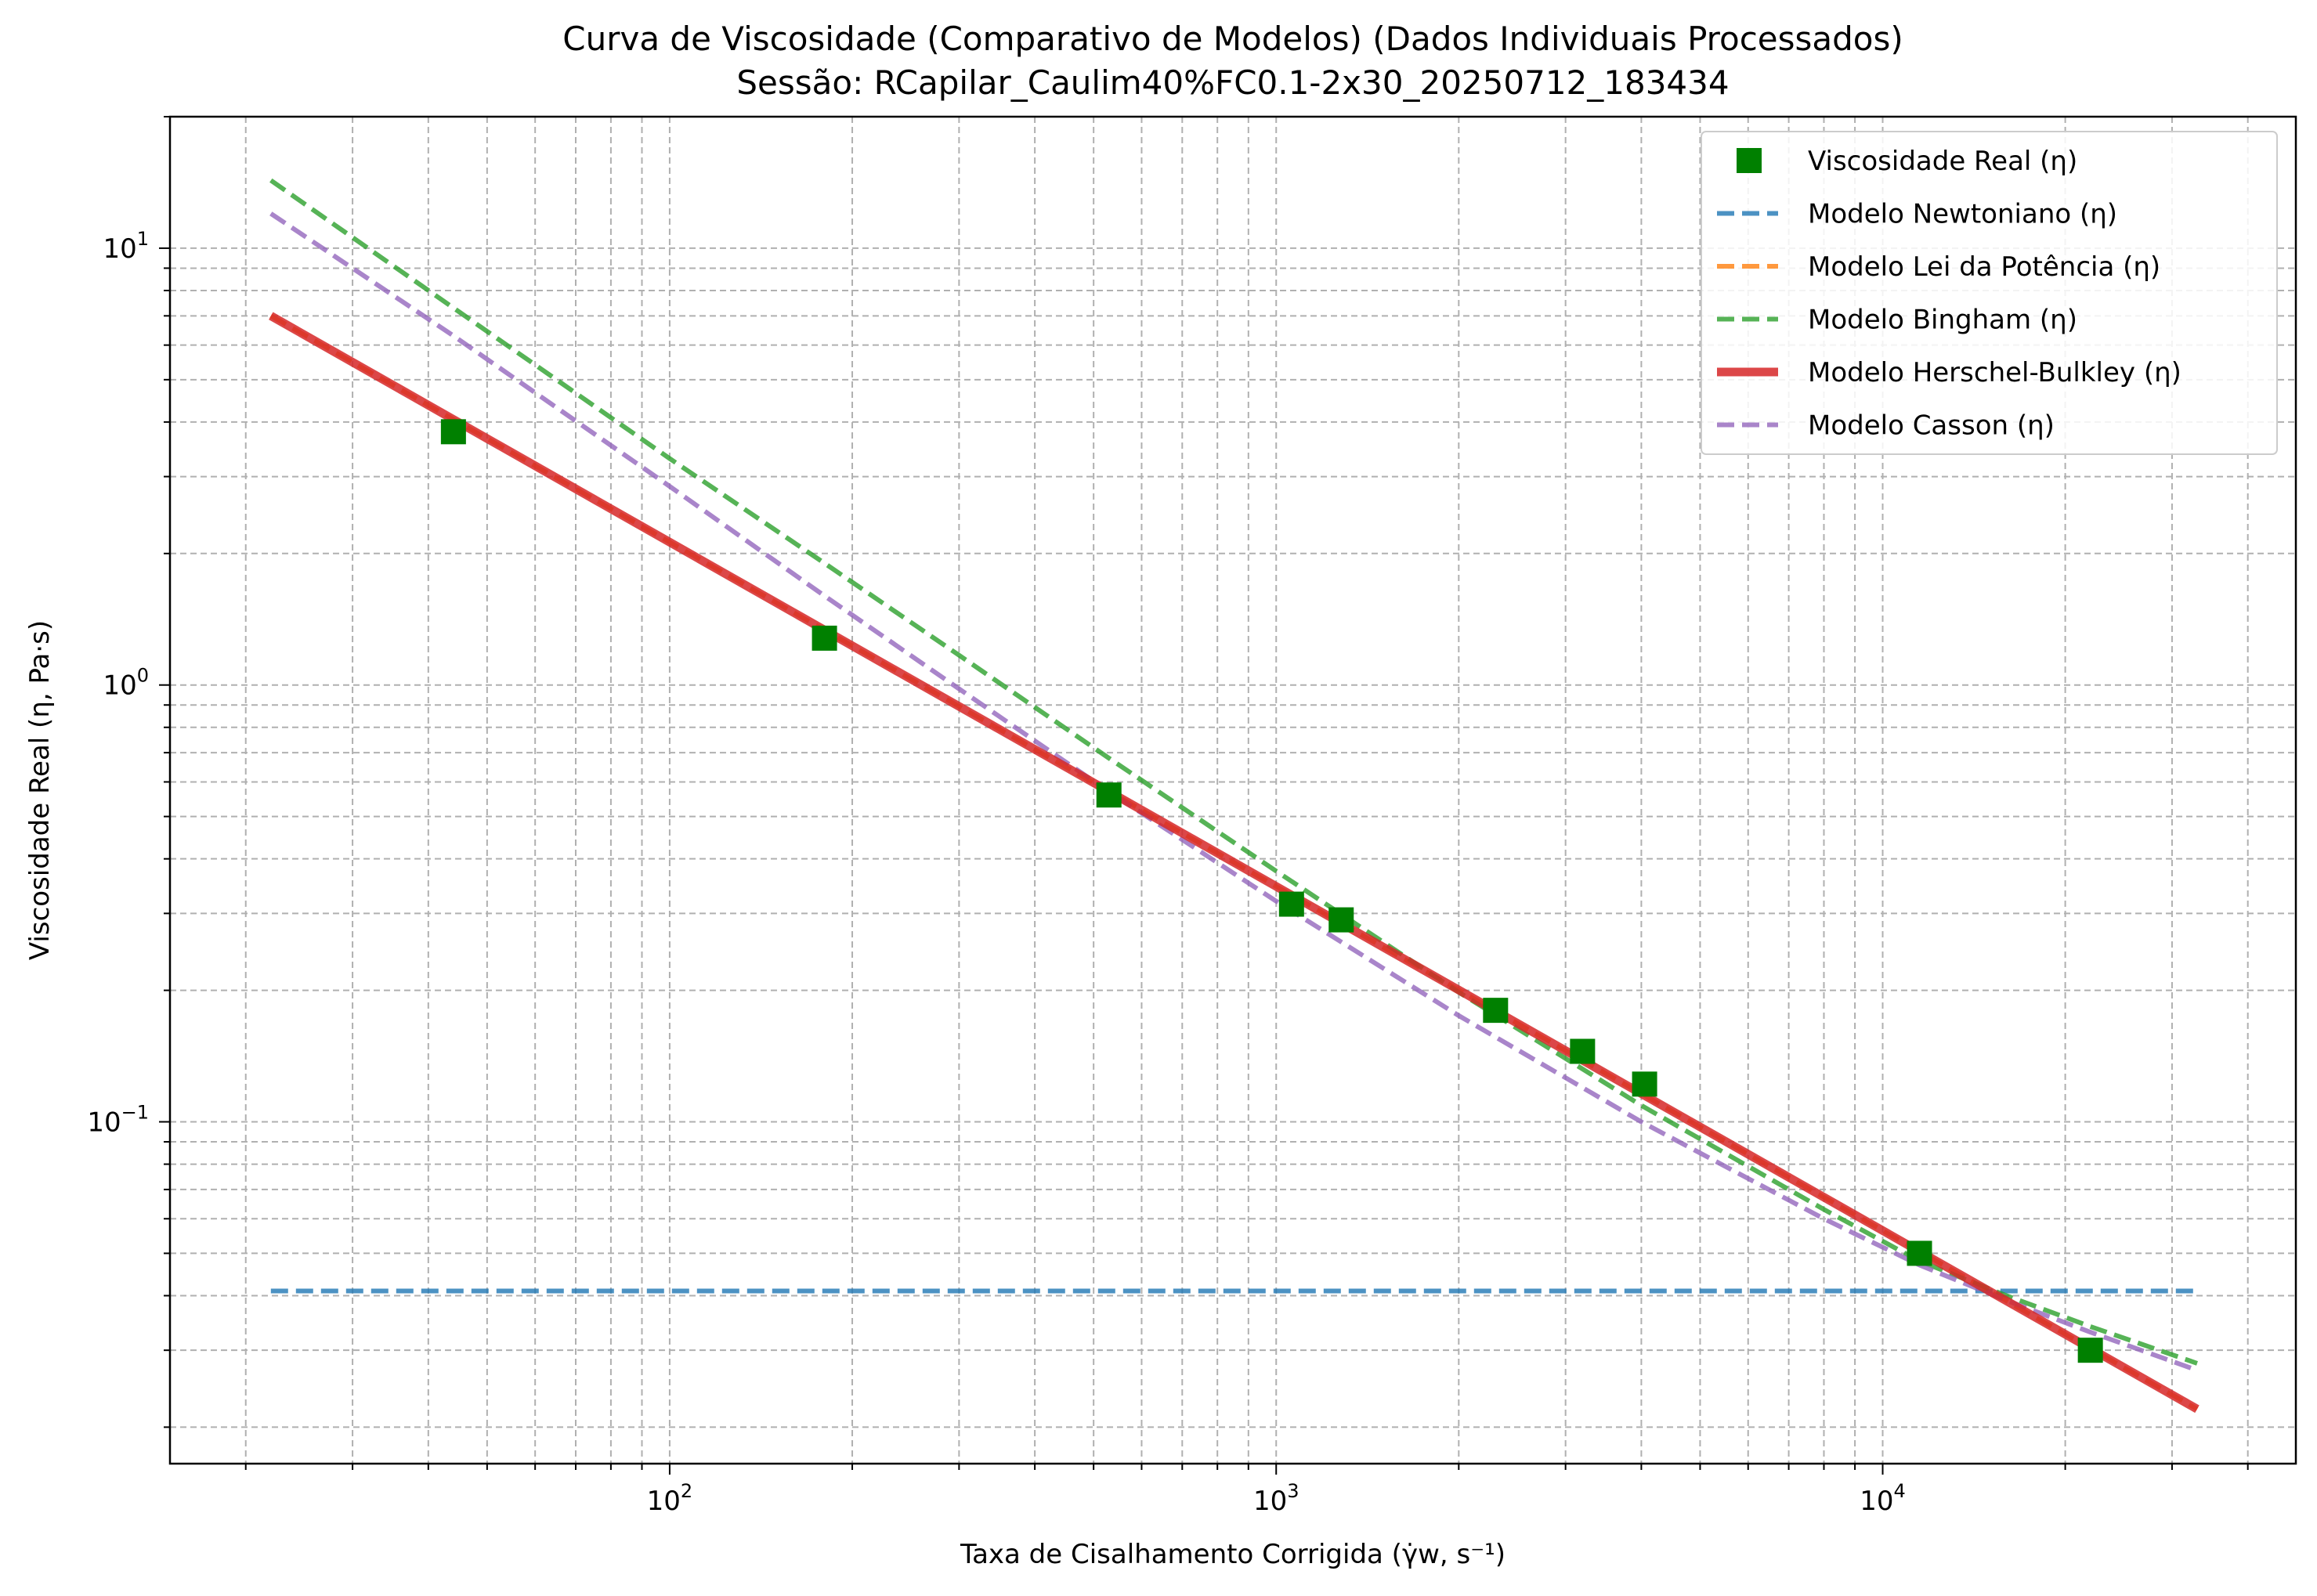 The width and height of the screenshot is (2317, 1596). What do you see at coordinates (1276, 1498) in the screenshot?
I see `x-tick-label: 10³` at bounding box center [1276, 1498].